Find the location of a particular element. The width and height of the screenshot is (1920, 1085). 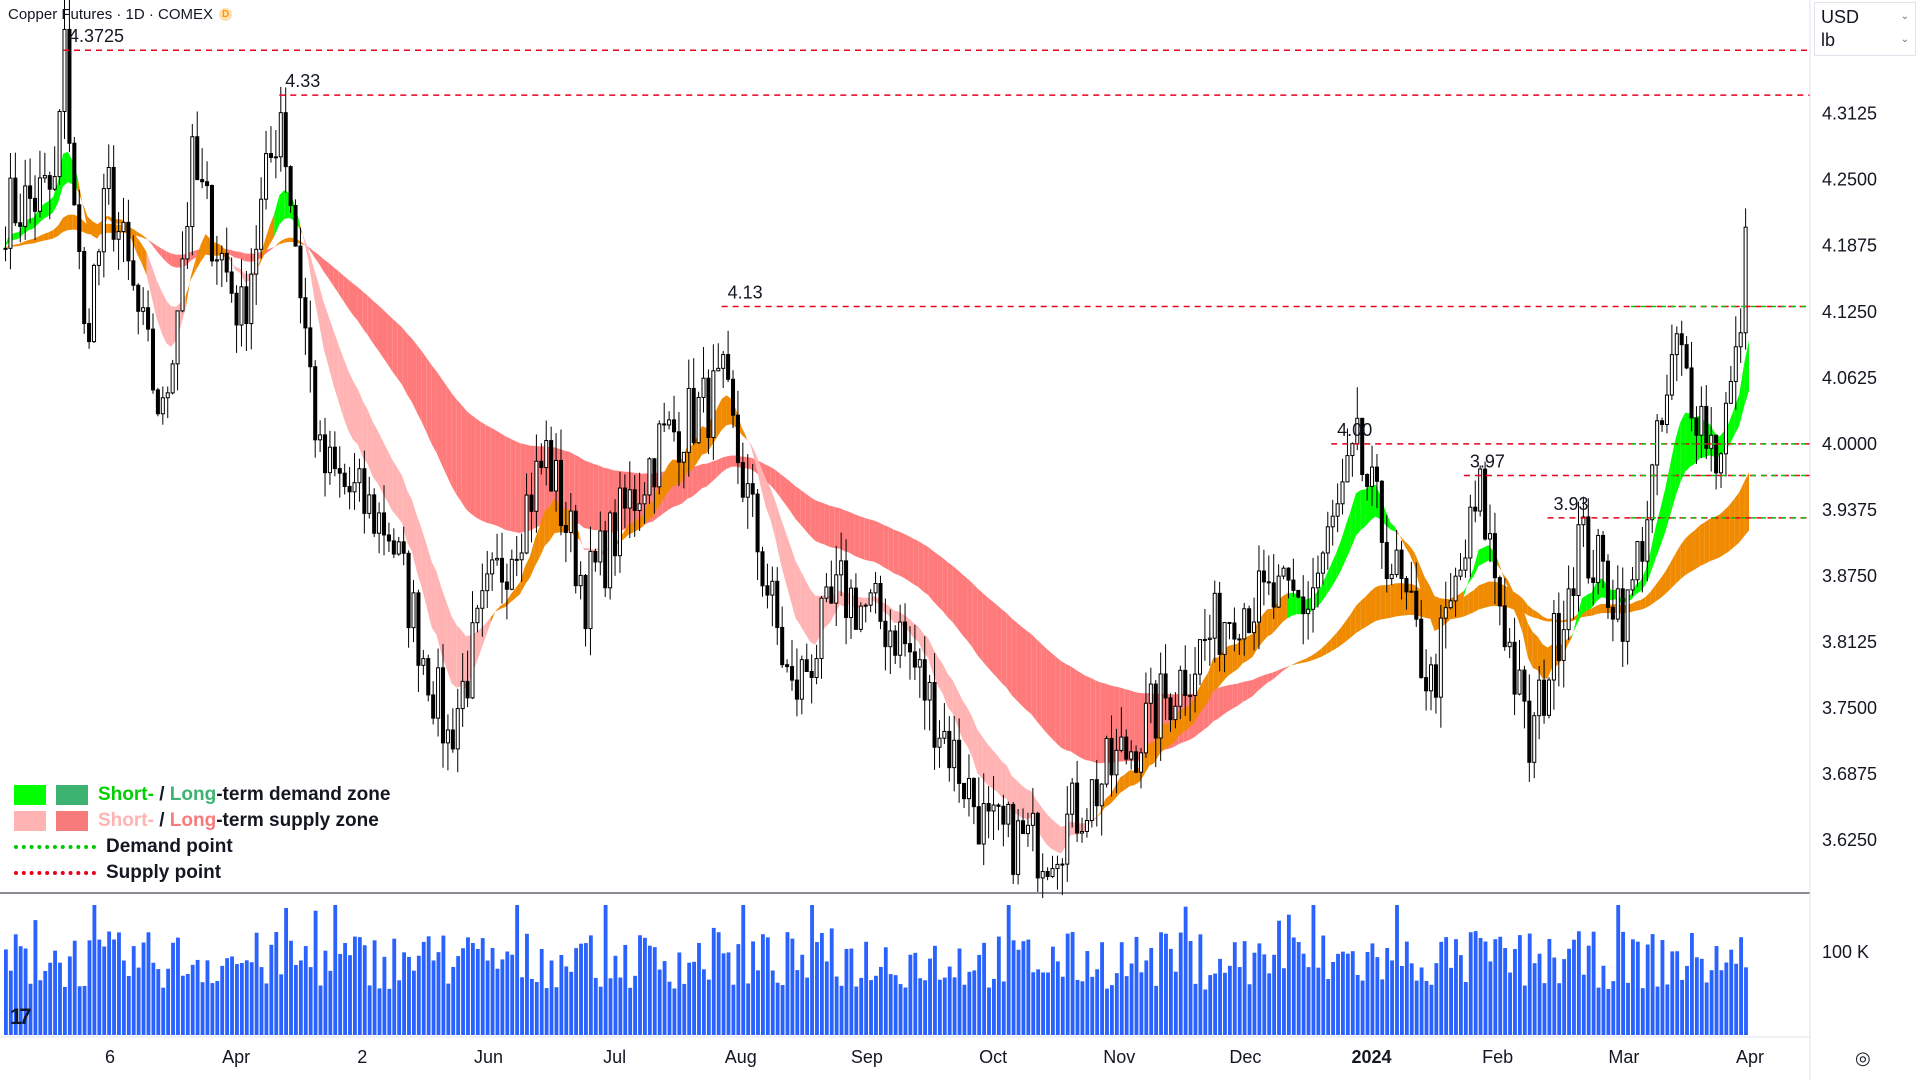

delayed-badge: D is located at coordinates (226, 14).